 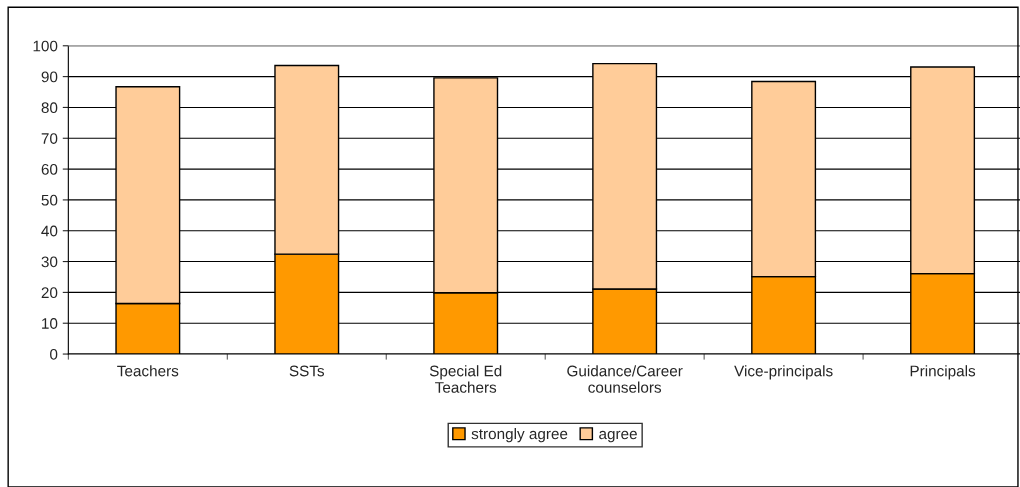 What do you see at coordinates (49, 169) in the screenshot?
I see `y-tick-label: 60` at bounding box center [49, 169].